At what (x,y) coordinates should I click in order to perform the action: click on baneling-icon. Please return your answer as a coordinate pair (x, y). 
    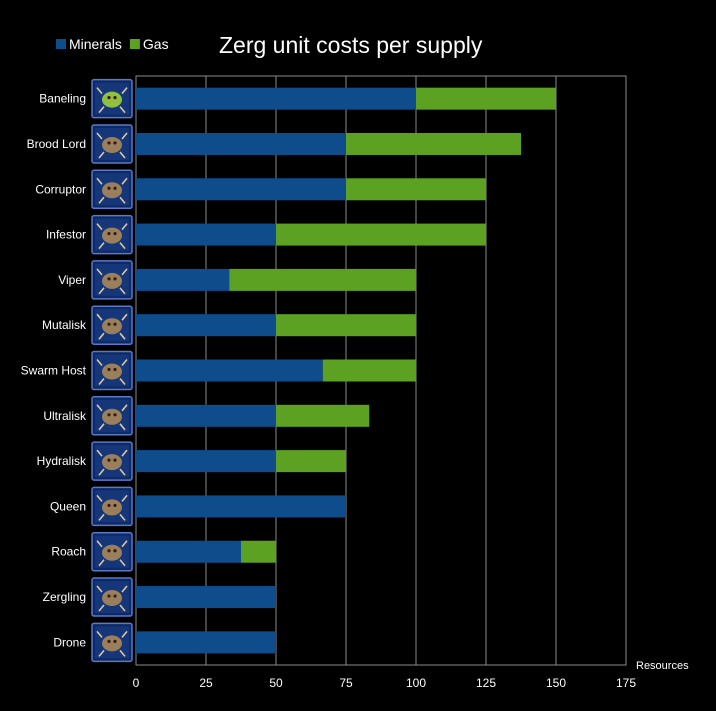
    Looking at the image, I should click on (112, 98).